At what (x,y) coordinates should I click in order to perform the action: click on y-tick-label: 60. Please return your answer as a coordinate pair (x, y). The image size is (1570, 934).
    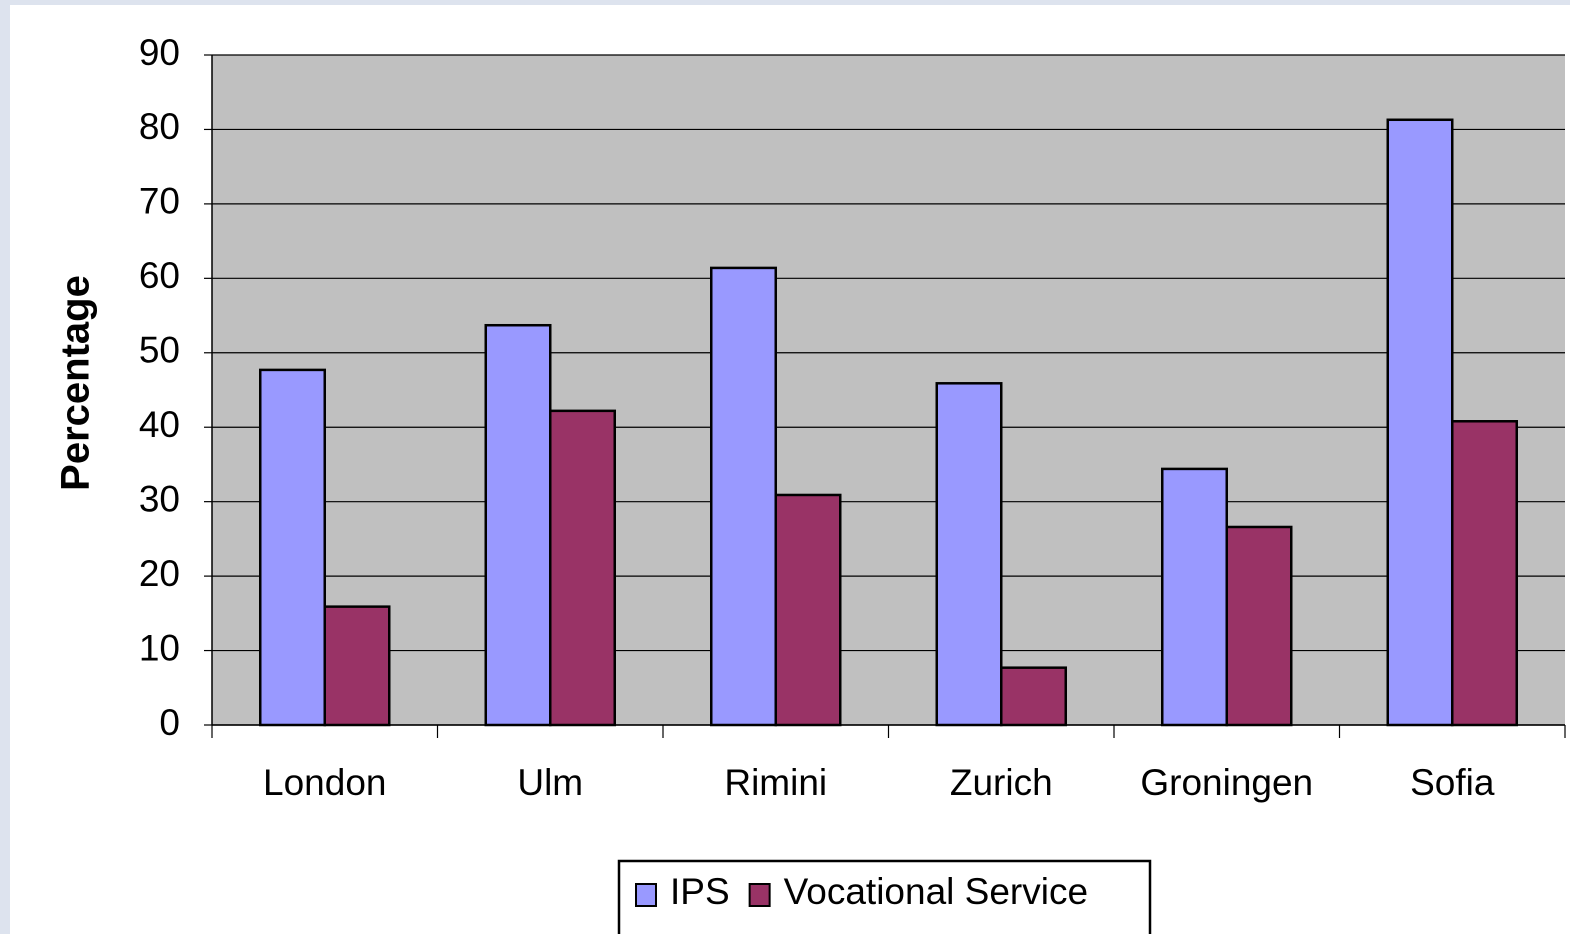
    Looking at the image, I should click on (159, 275).